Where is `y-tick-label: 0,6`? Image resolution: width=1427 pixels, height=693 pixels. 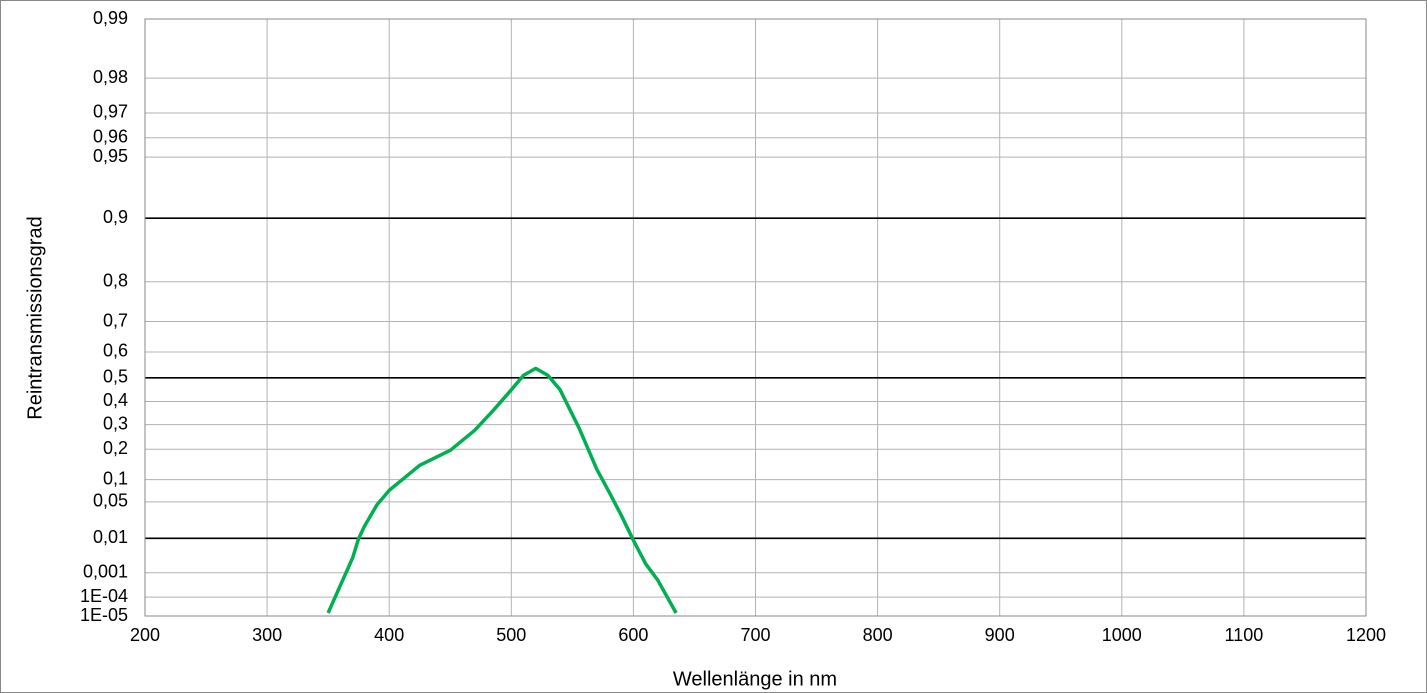
y-tick-label: 0,6 is located at coordinates (115, 351).